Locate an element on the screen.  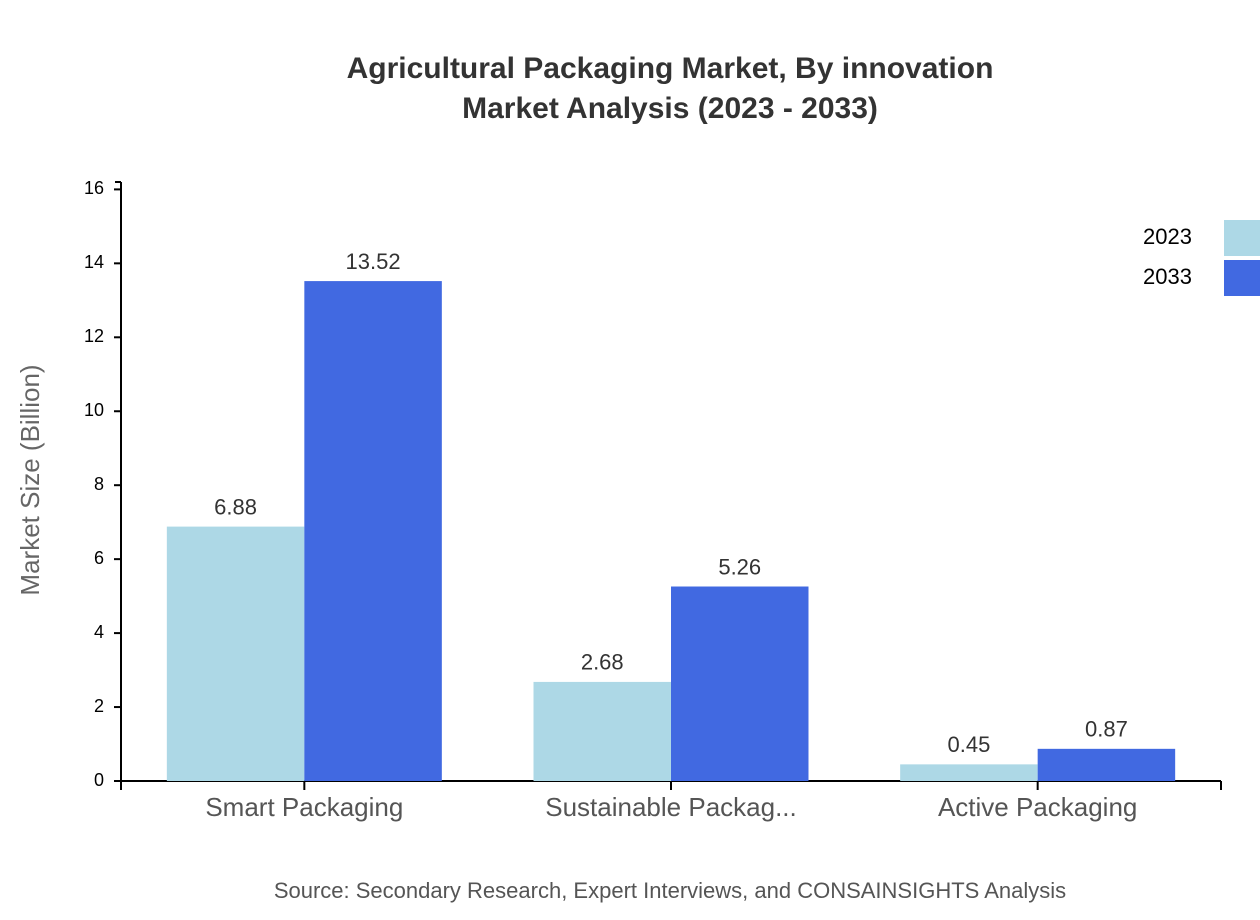
x-tick-label: Active Packaging is located at coordinates (1037, 807).